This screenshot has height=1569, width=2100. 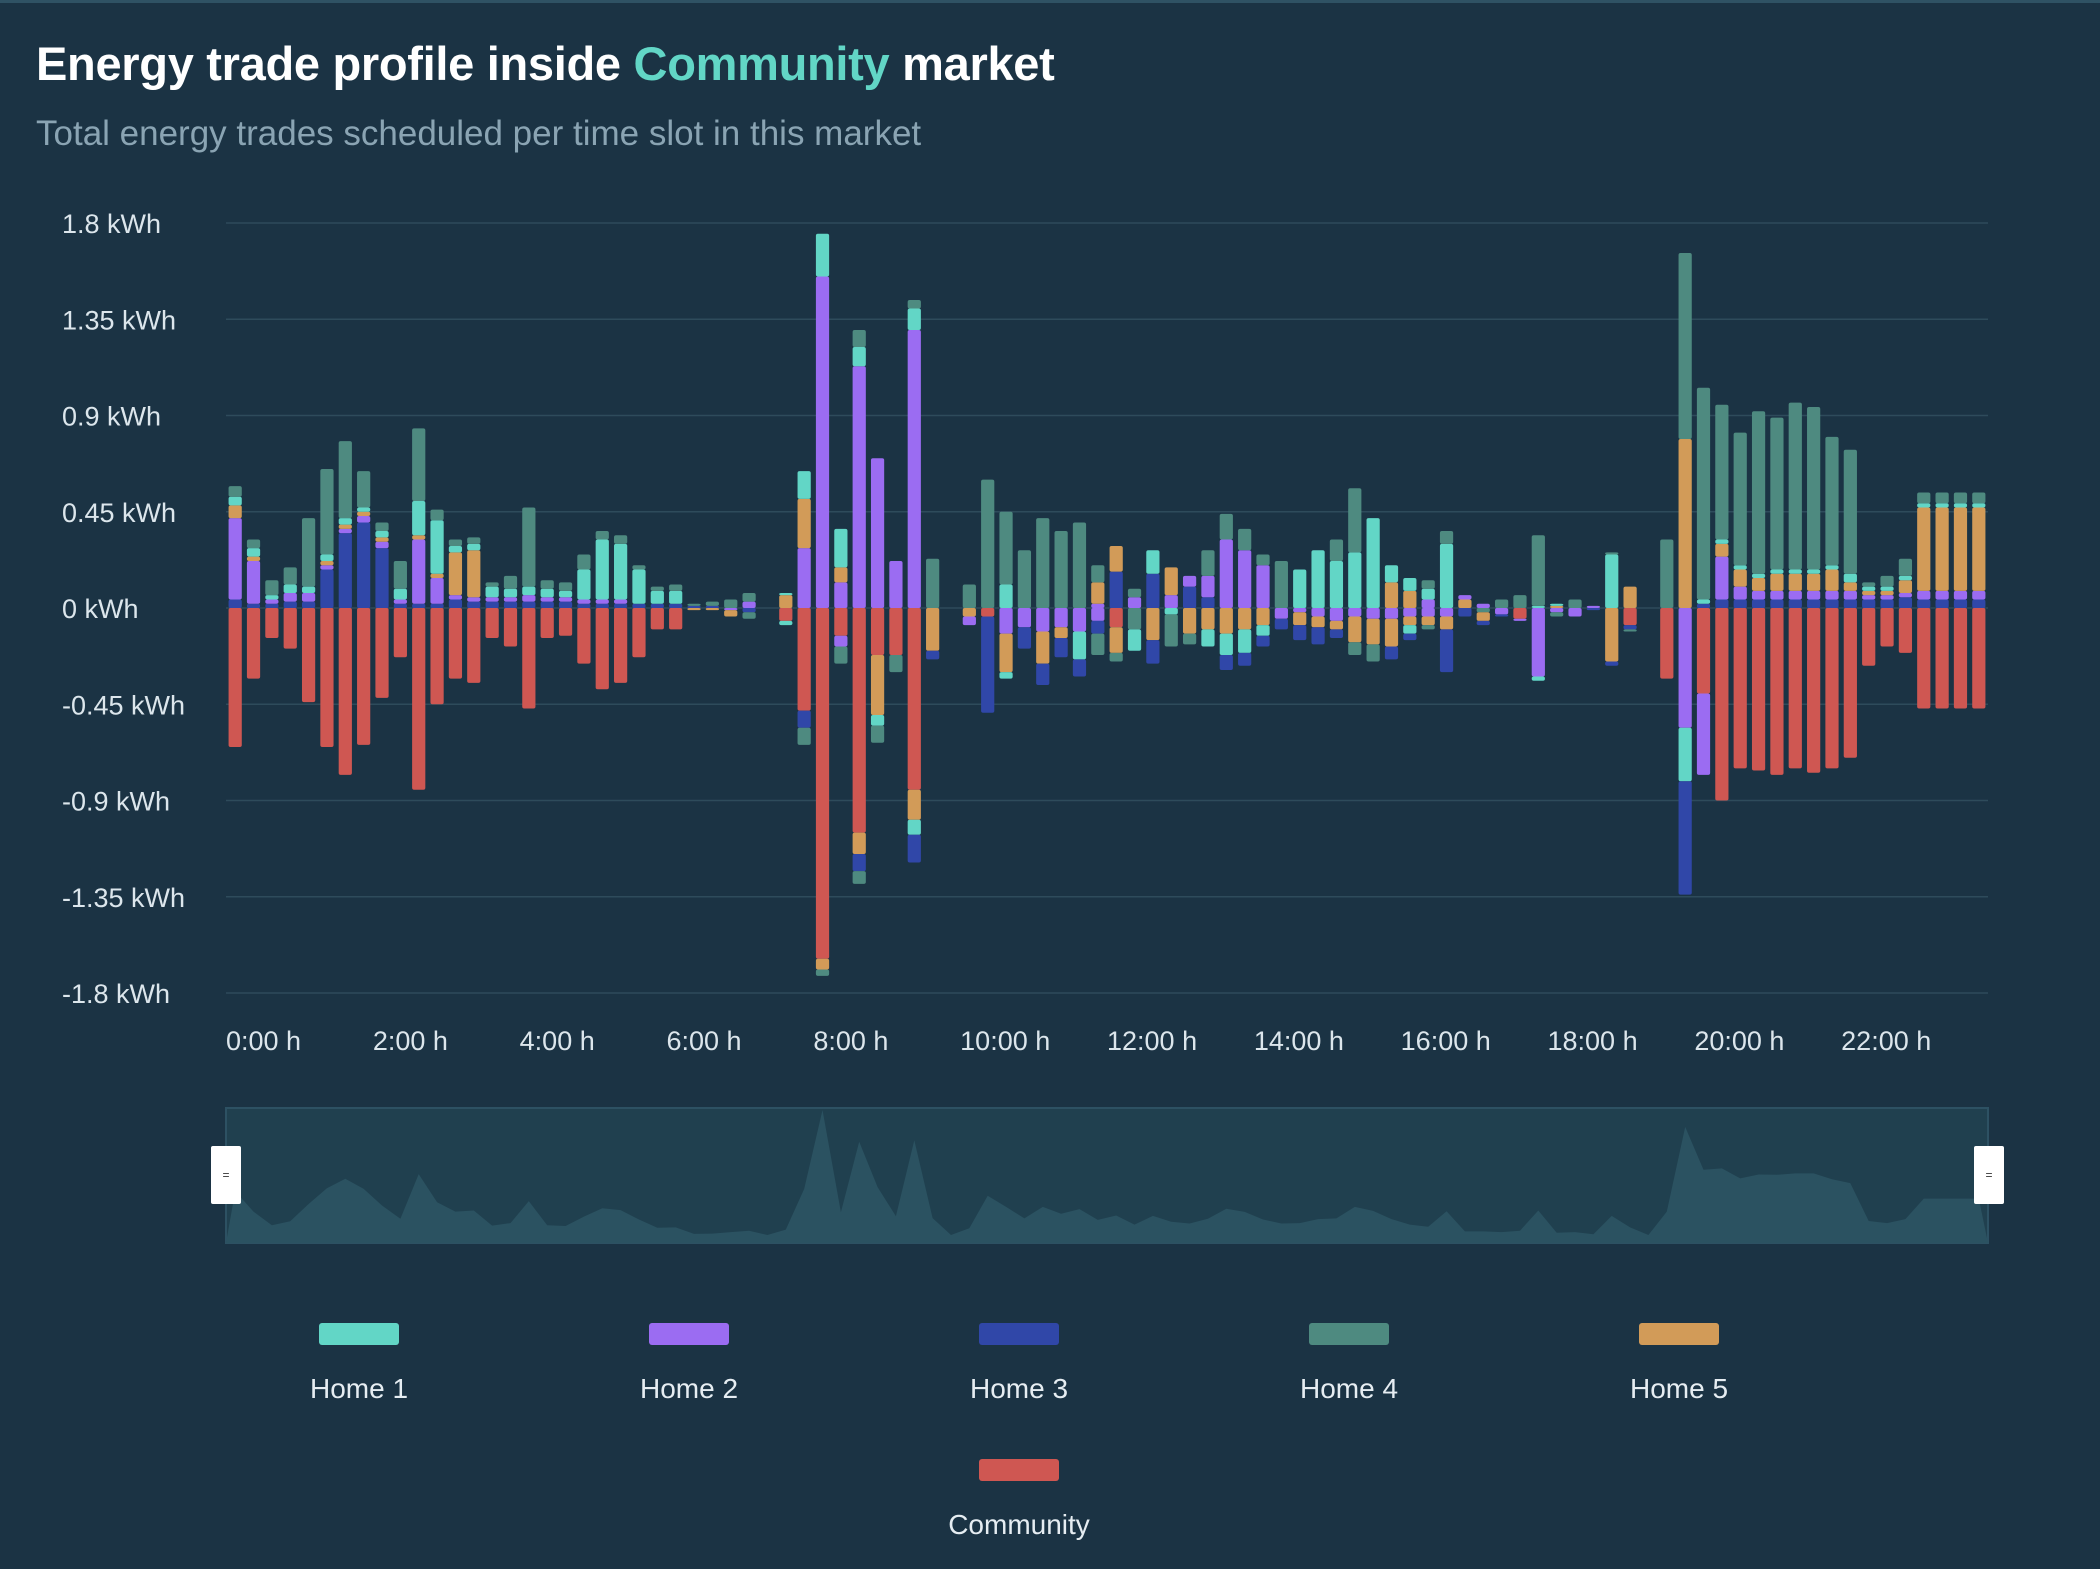 What do you see at coordinates (1009, 1378) in the screenshot?
I see `legend-item-home-3: Home 3` at bounding box center [1009, 1378].